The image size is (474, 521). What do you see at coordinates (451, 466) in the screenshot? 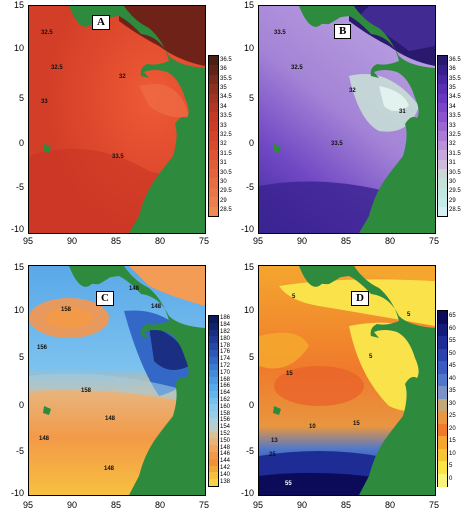
I see `colorbar-label: 5` at bounding box center [451, 466].